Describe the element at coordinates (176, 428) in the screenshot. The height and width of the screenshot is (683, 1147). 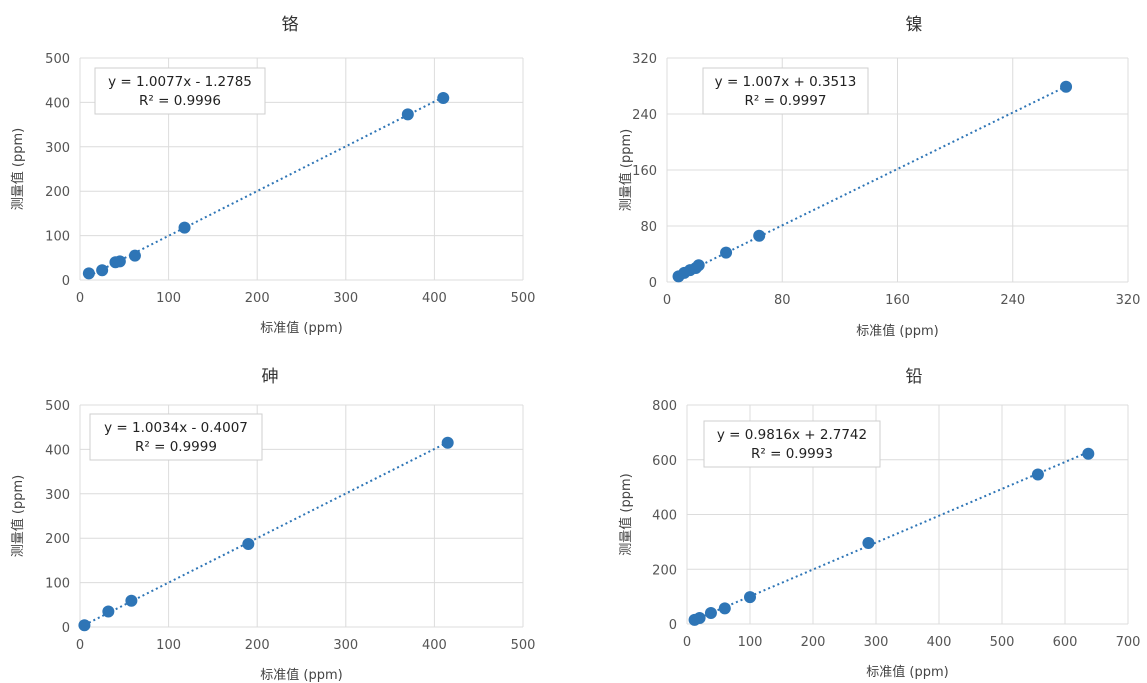
I see `regression-equation: y = 1.0034x - 0.4007` at that location.